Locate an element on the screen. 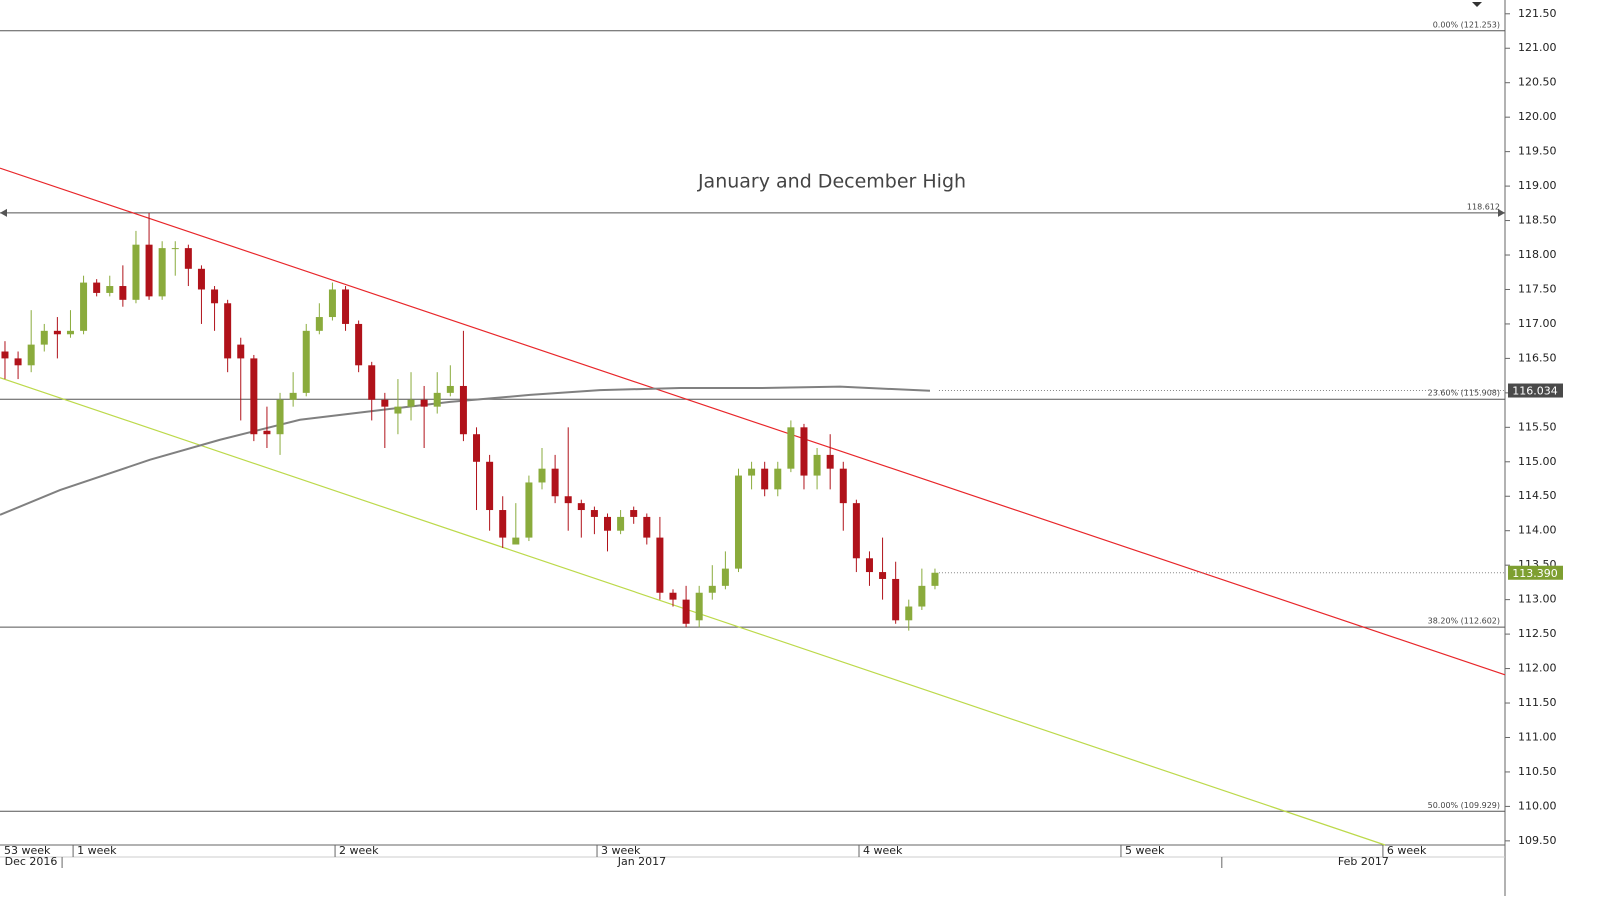 Image resolution: width=1617 pixels, height=900 pixels. price-tag is located at coordinates (1535, 572).